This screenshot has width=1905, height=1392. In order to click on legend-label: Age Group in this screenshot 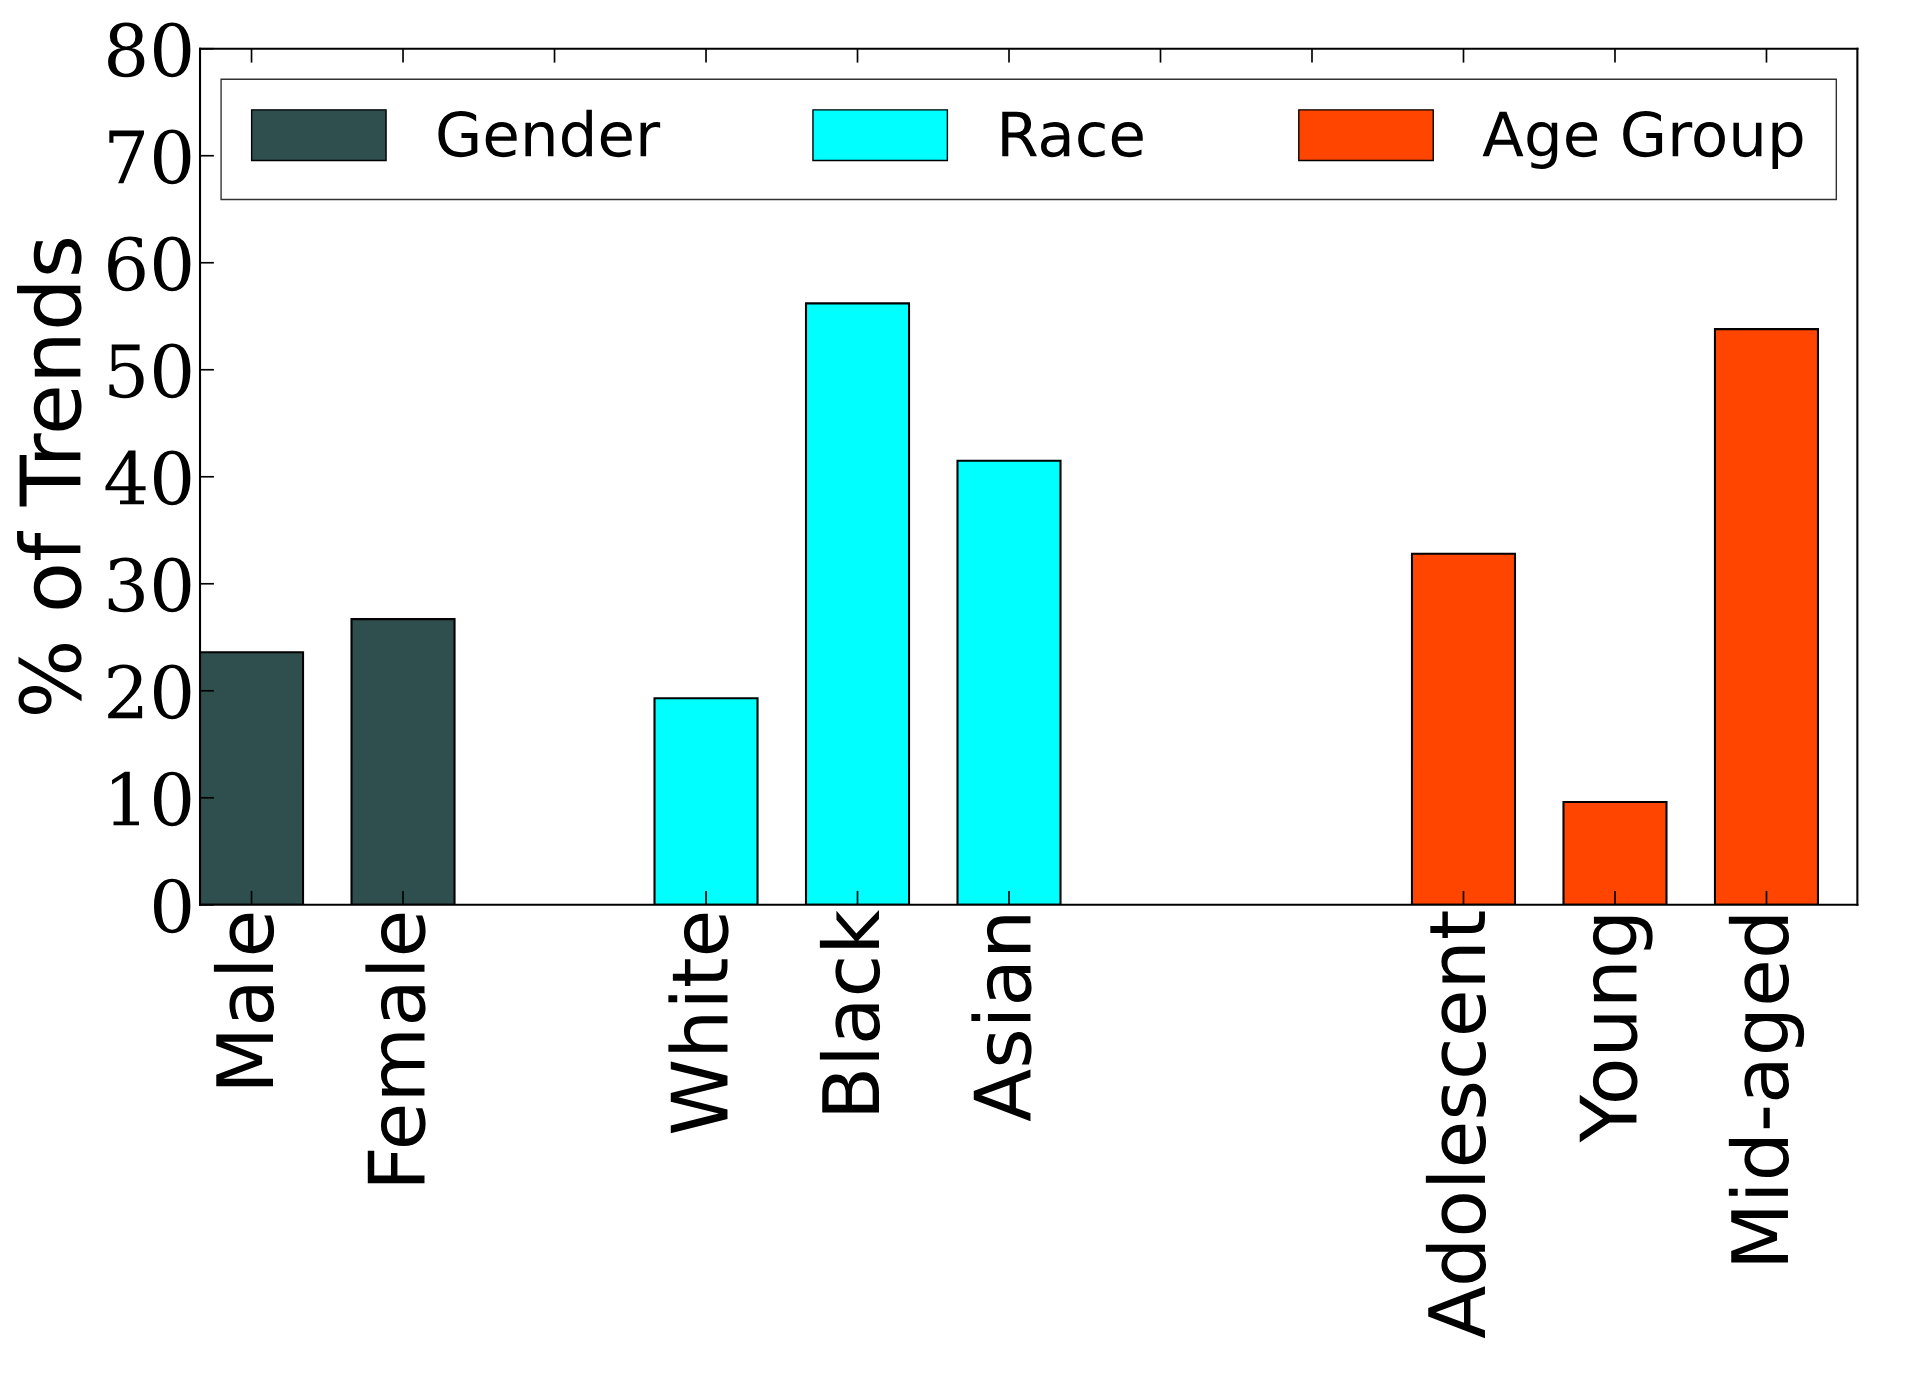, I will do `click(1642, 139)`.